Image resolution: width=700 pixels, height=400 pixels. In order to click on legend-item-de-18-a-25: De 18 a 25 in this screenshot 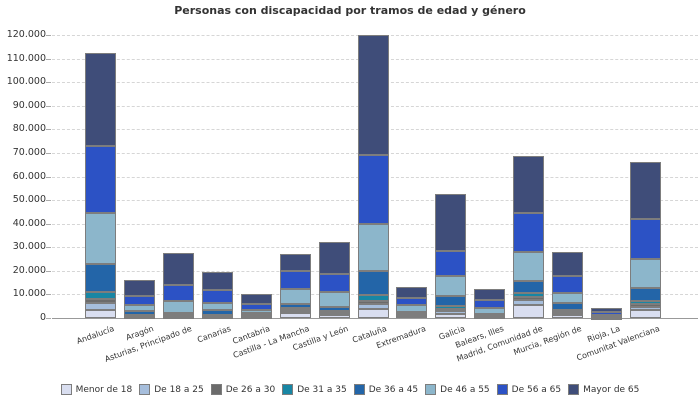, I will do `click(171, 389)`.